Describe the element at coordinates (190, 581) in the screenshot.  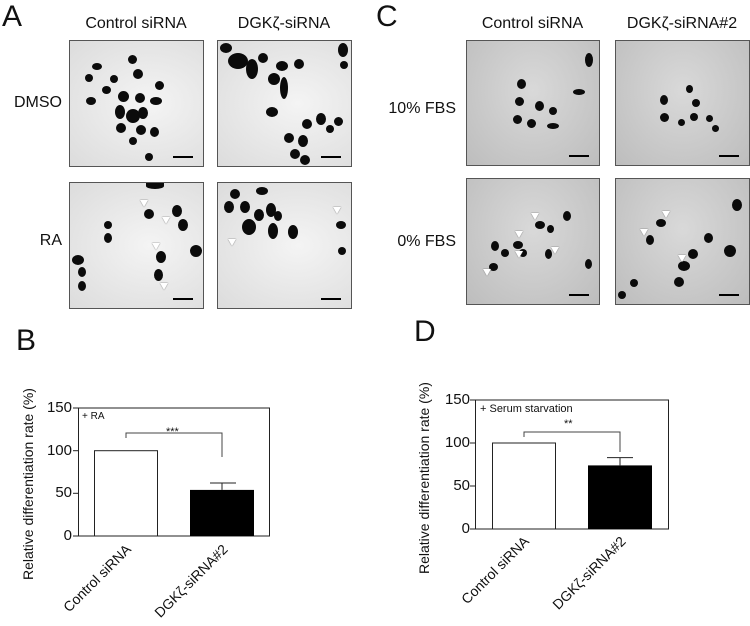
I see `chart-b-xcat-dgk2: DGKζ-siRNA#2` at that location.